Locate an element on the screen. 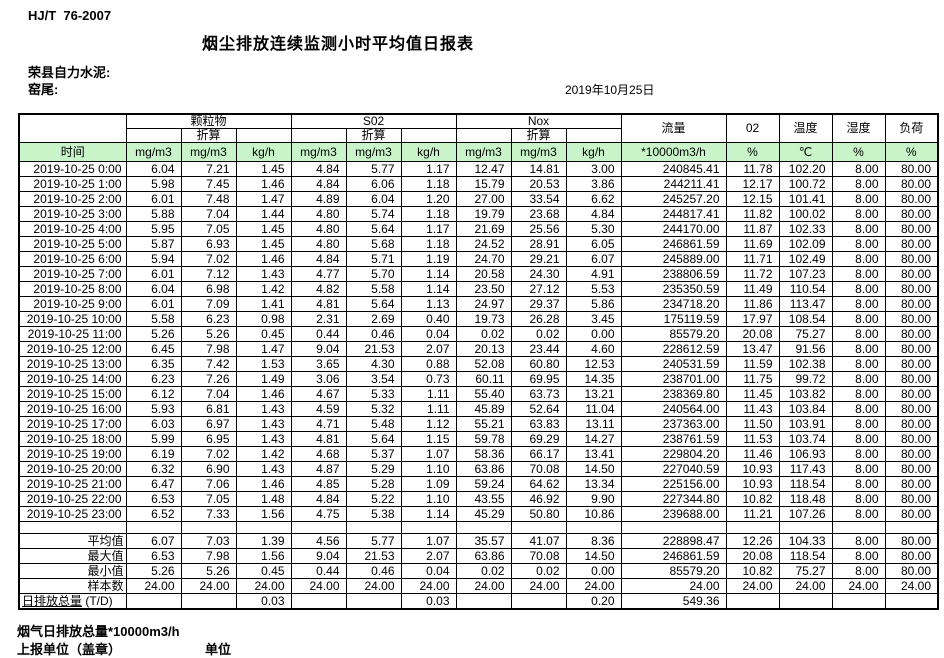 This screenshot has width=944, height=658. value-cell: 85579.20 is located at coordinates (673, 334).